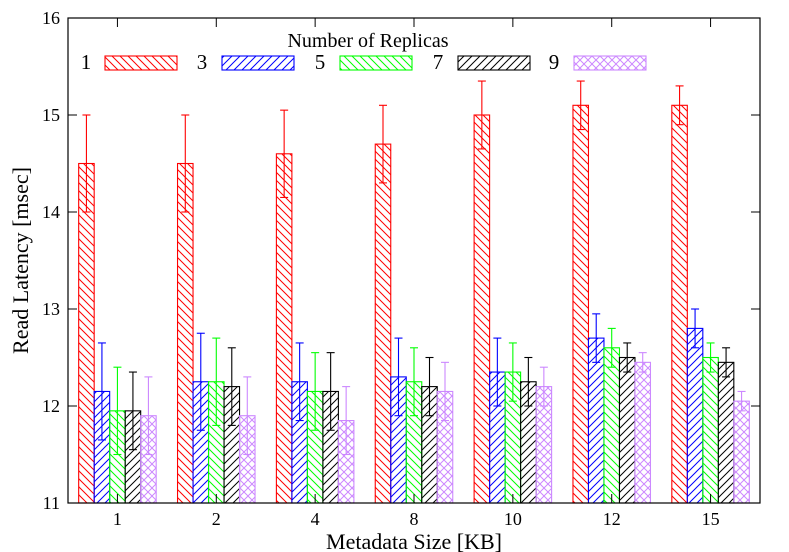 The width and height of the screenshot is (789, 552). I want to click on y-tick-label: 13, so click(51, 309).